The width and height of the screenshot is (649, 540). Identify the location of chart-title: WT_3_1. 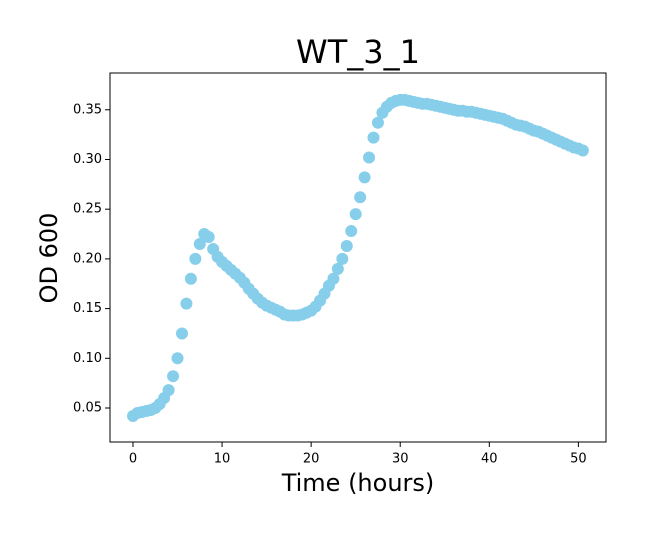
(358, 52).